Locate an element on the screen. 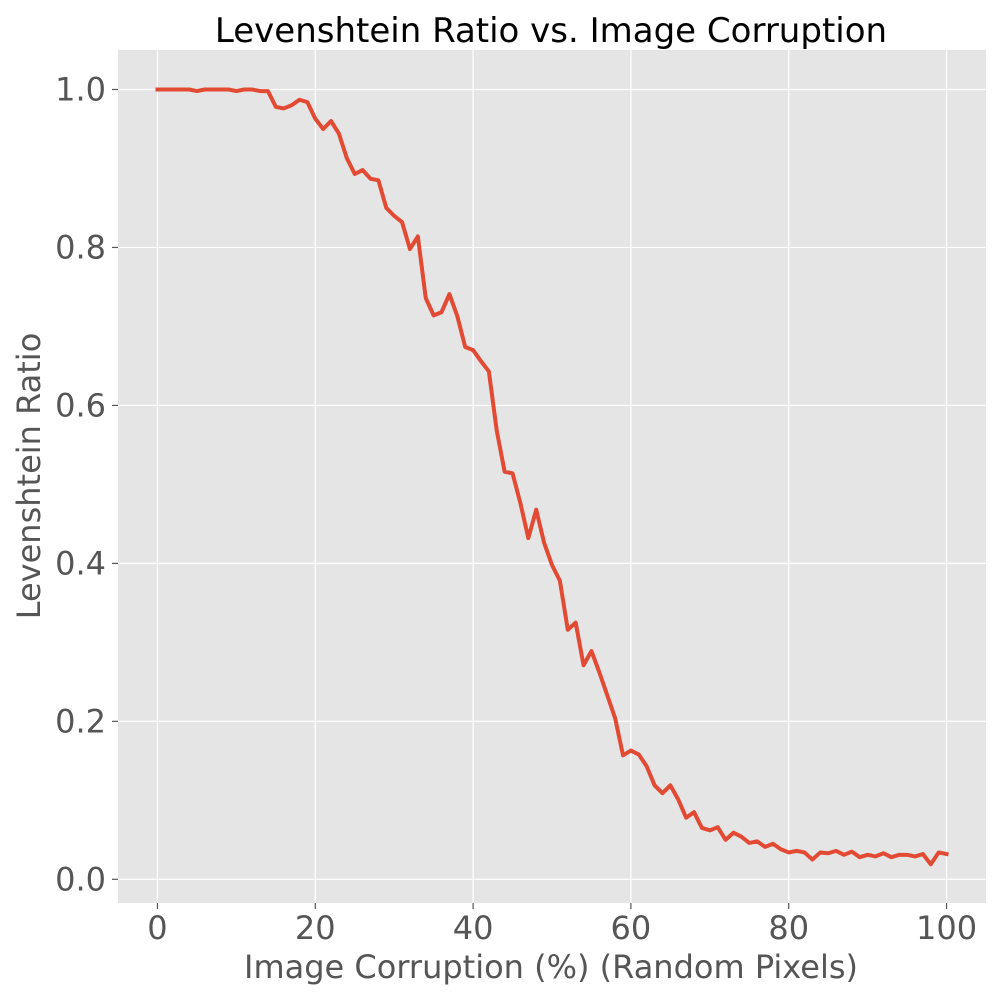  x-tick-label: 60 is located at coordinates (631, 928).